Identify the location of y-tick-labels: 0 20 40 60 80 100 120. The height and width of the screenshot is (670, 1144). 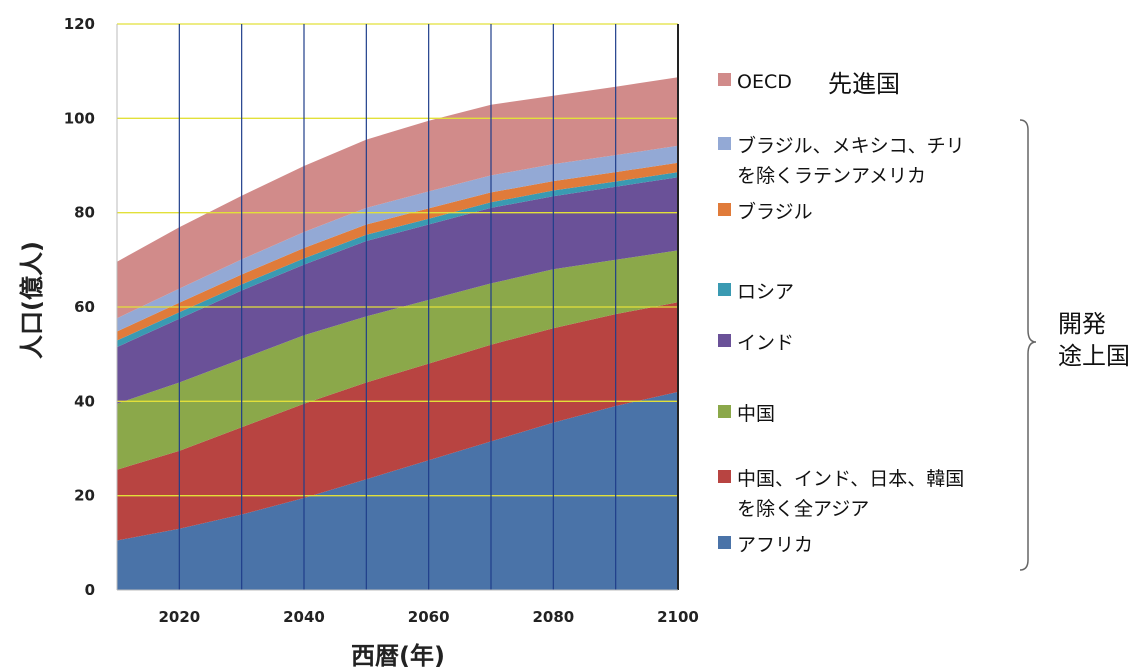
(79, 307).